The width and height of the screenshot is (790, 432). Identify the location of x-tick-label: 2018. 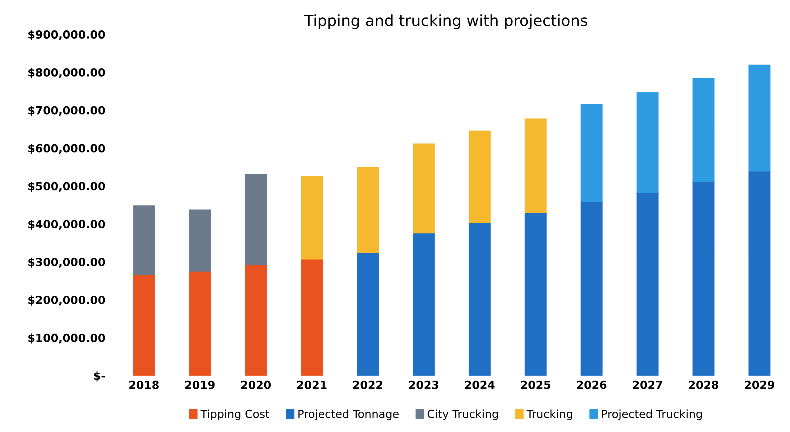
(144, 385).